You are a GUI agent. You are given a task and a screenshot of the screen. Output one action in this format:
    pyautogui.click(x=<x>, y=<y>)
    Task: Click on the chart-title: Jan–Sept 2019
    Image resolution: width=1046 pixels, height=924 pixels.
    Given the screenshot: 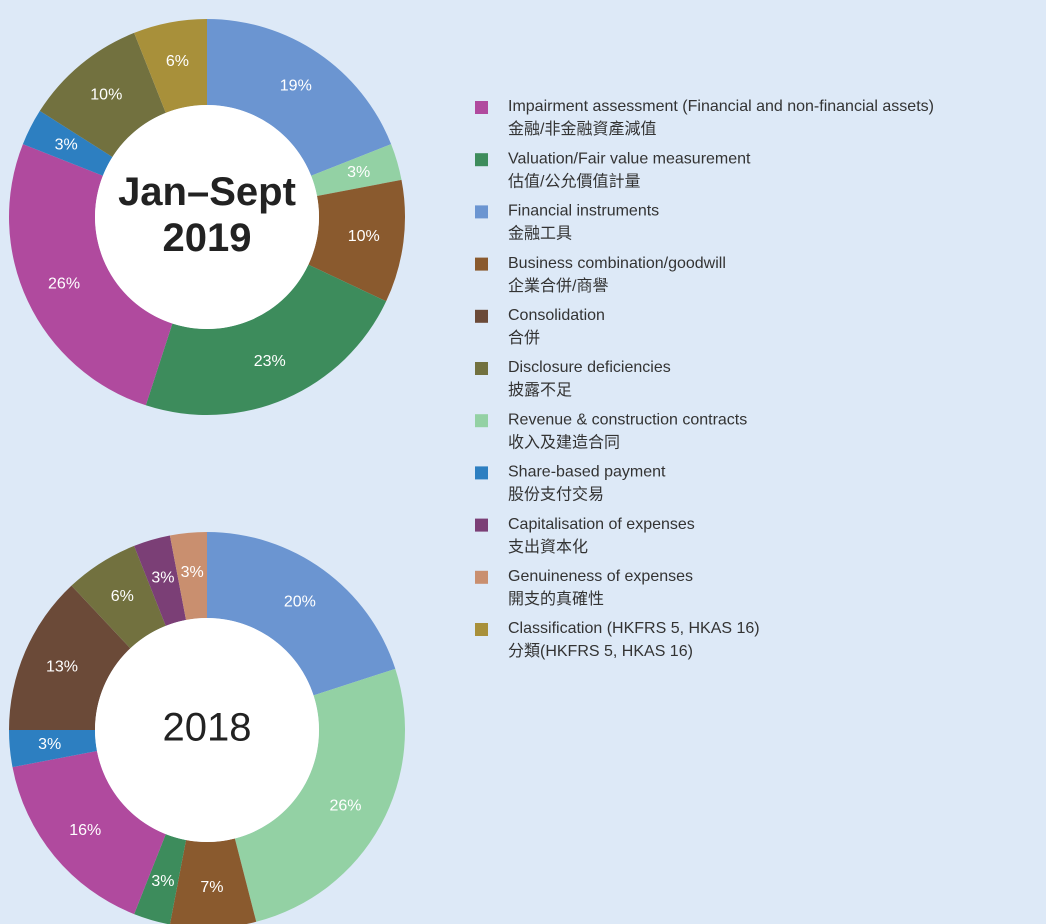 What is the action you would take?
    pyautogui.click(x=207, y=215)
    